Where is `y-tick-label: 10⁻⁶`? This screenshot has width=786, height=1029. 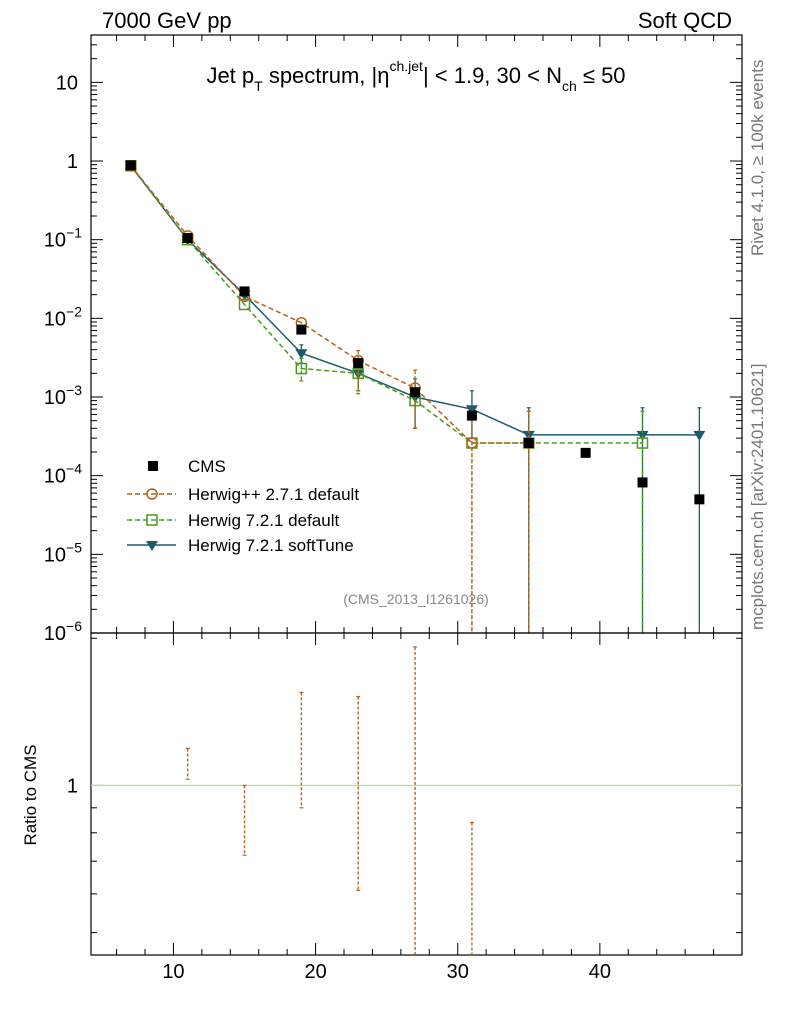 y-tick-label: 10⁻⁶ is located at coordinates (63, 631).